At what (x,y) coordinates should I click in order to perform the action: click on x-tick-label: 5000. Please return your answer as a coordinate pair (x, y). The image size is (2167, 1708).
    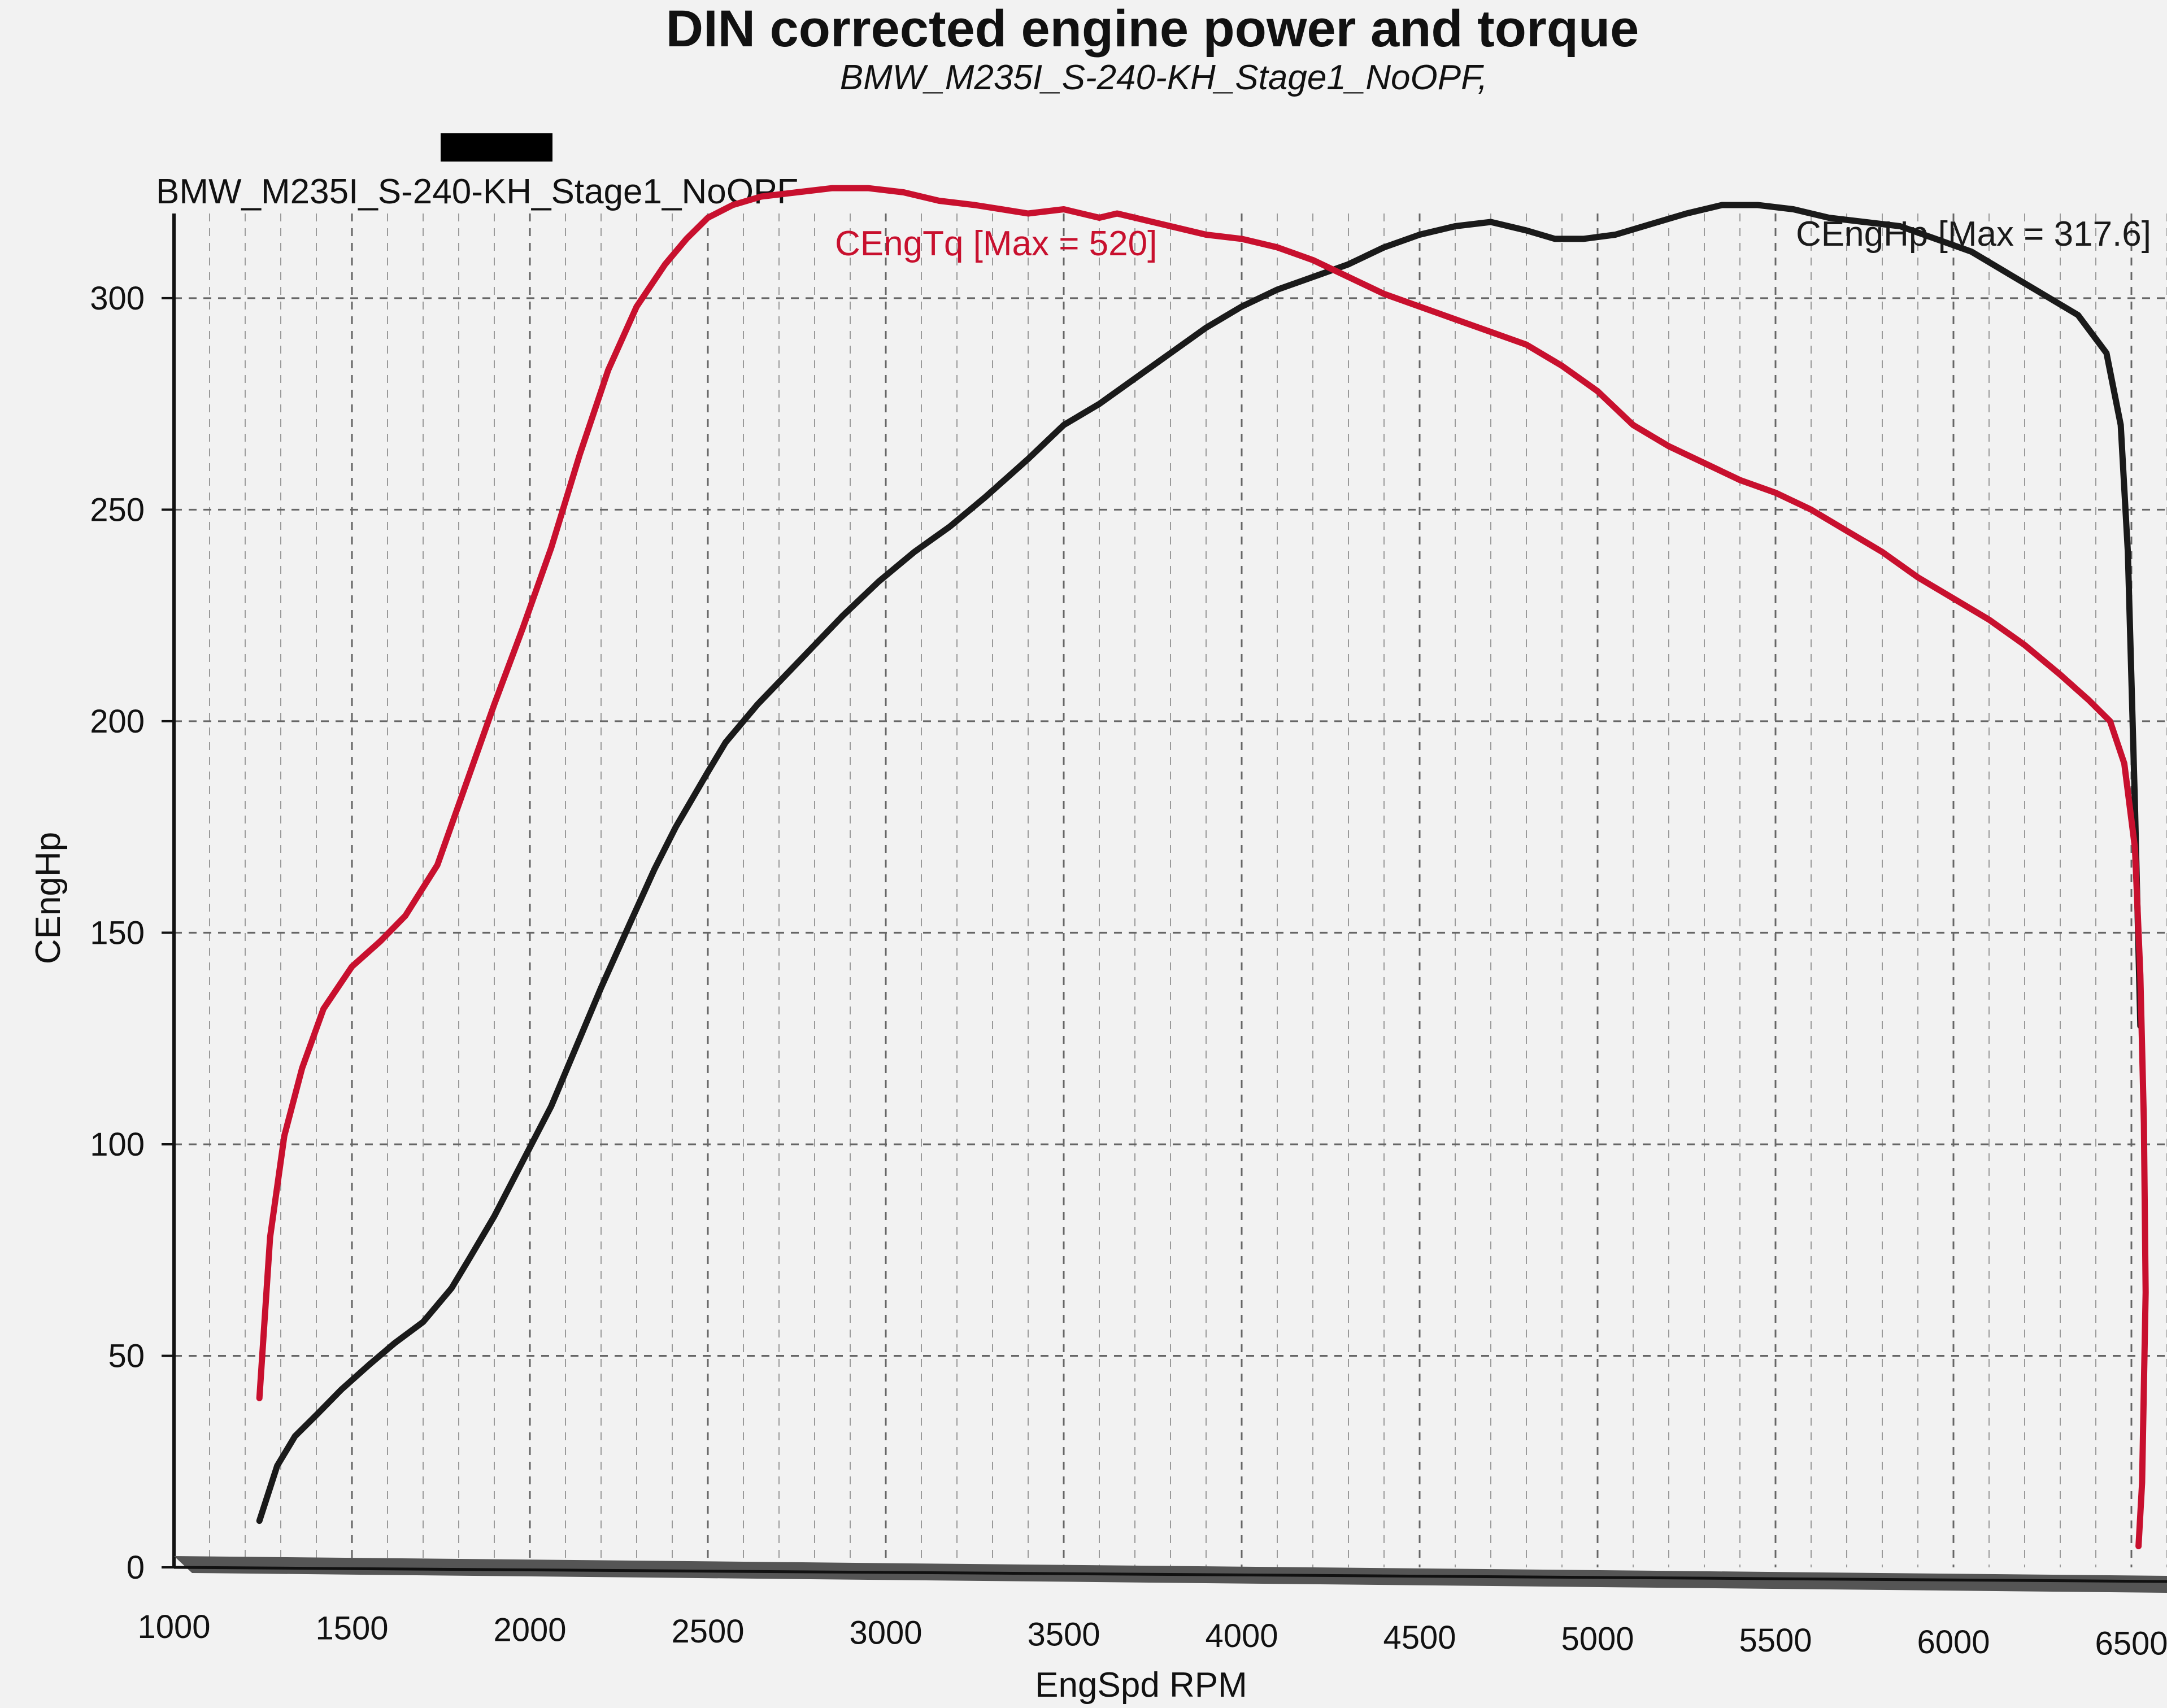
    Looking at the image, I should click on (1597, 1638).